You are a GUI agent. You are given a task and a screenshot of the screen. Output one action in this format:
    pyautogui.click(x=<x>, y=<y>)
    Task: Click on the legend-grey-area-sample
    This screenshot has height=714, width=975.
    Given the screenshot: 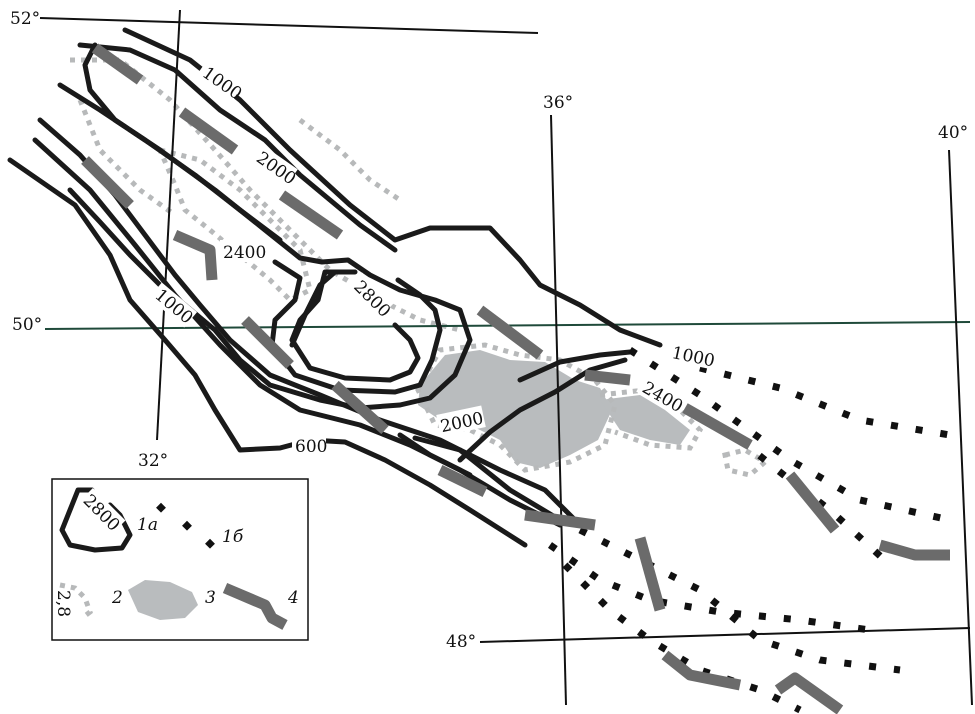 What is the action you would take?
    pyautogui.click(x=163, y=600)
    